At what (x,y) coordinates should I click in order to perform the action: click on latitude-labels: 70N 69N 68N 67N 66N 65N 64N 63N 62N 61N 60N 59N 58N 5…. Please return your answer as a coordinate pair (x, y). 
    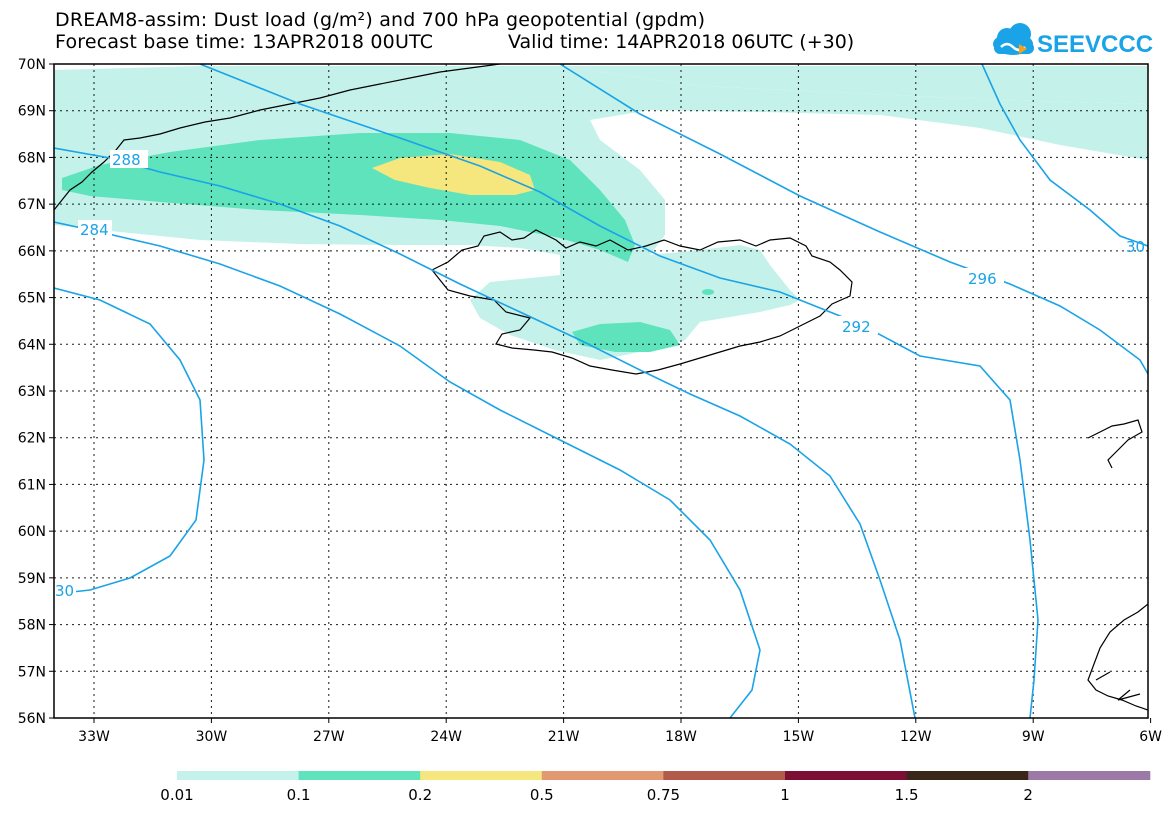
    Looking at the image, I should click on (32, 392).